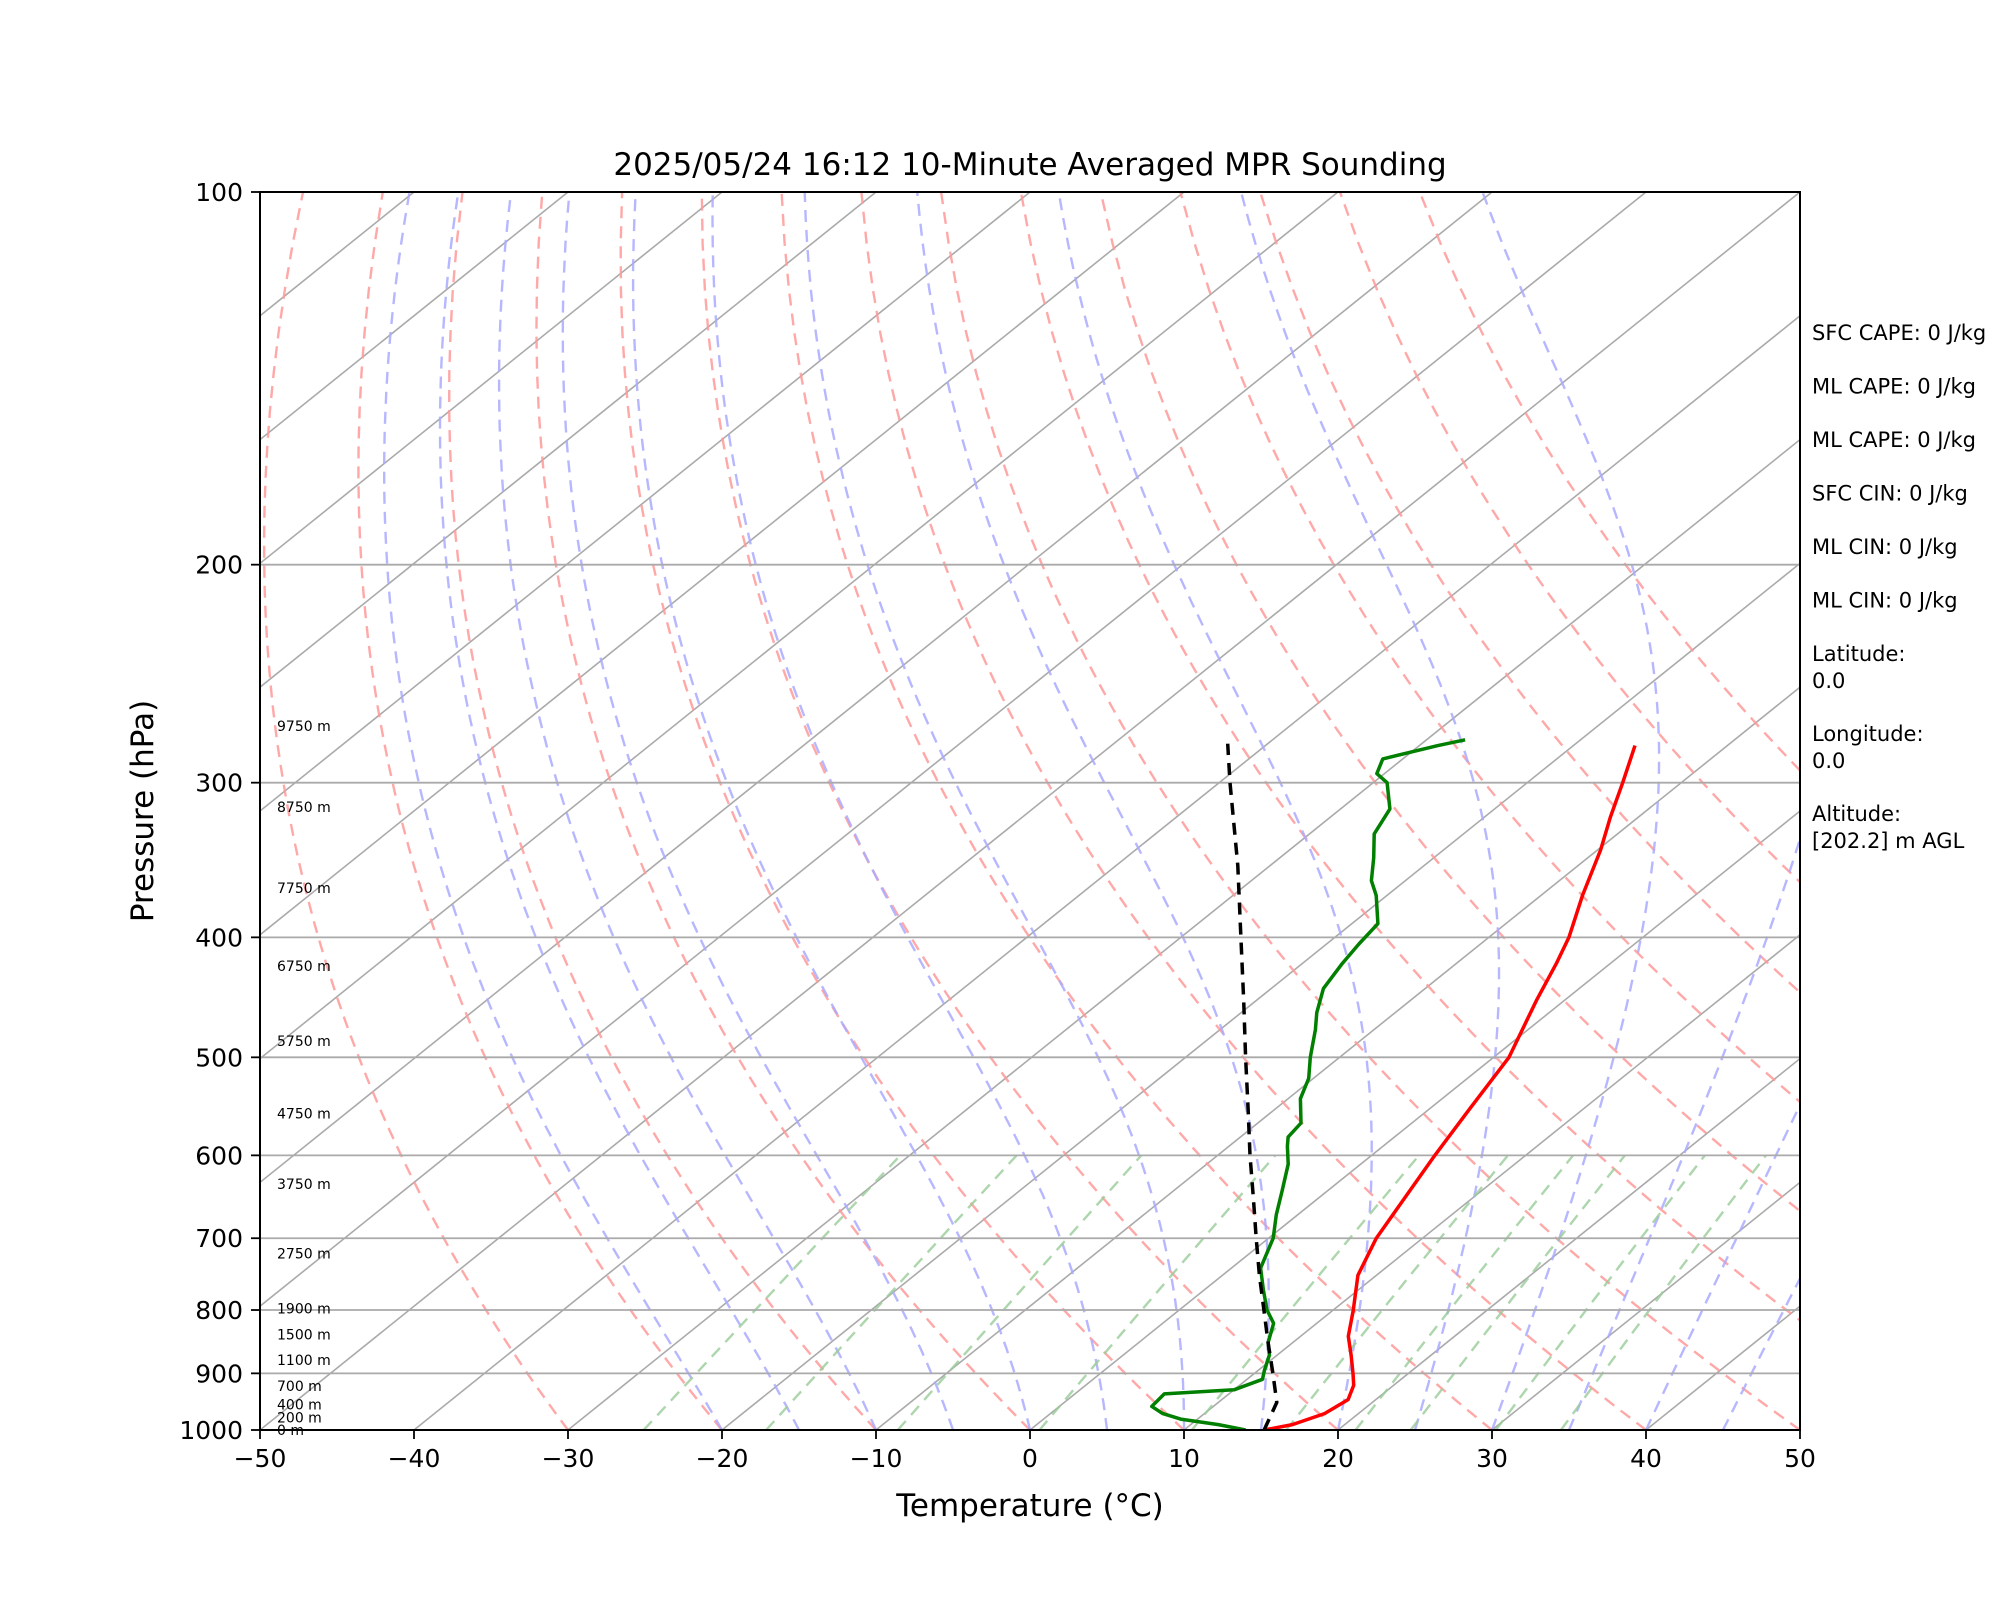 The image size is (2000, 1600). What do you see at coordinates (304, 1042) in the screenshot?
I see `height-label: 5750 m` at bounding box center [304, 1042].